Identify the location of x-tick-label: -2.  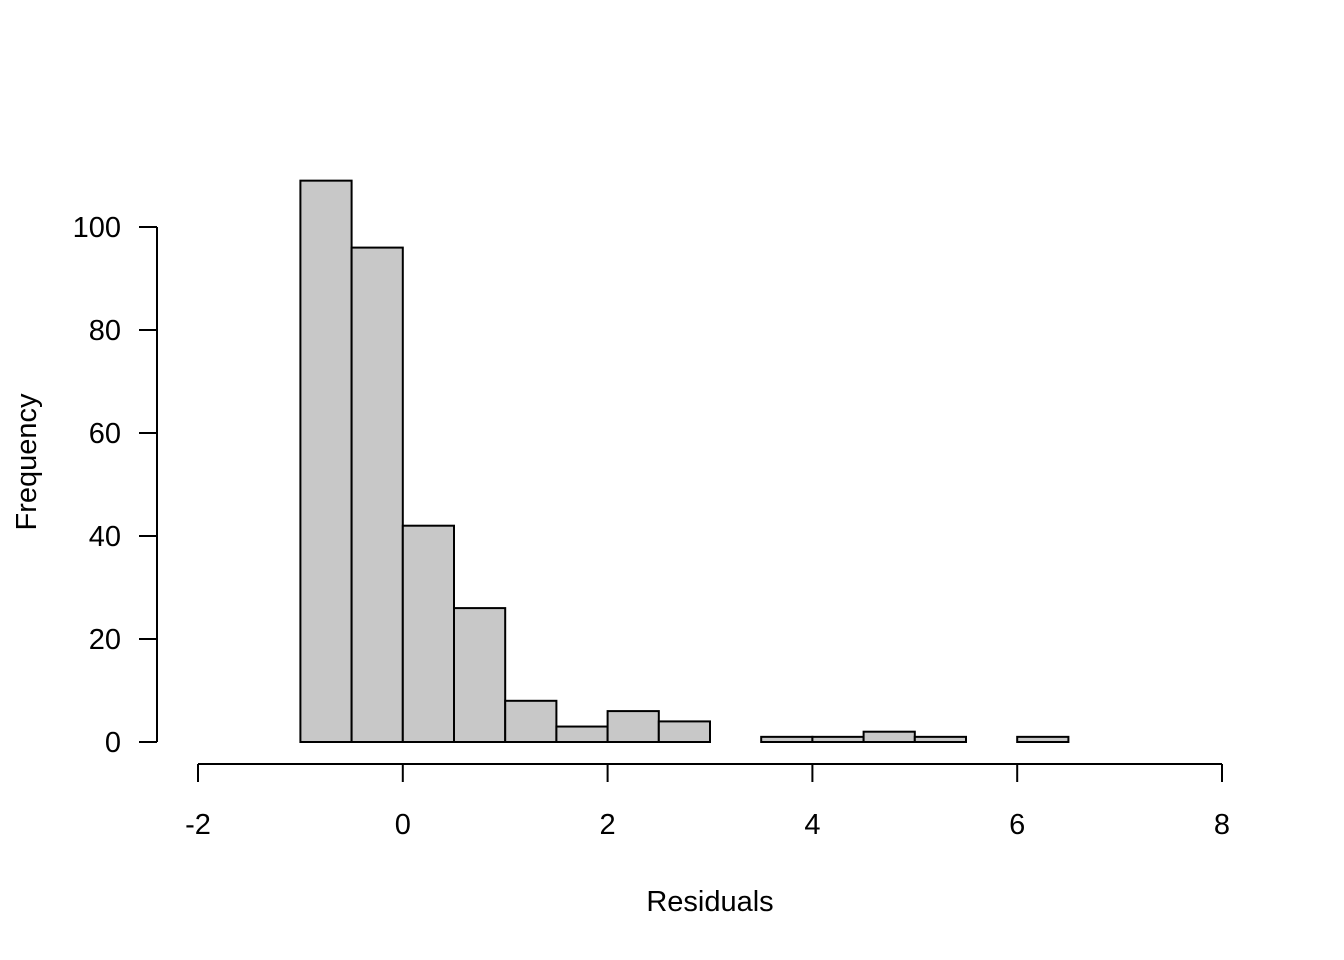
(198, 825).